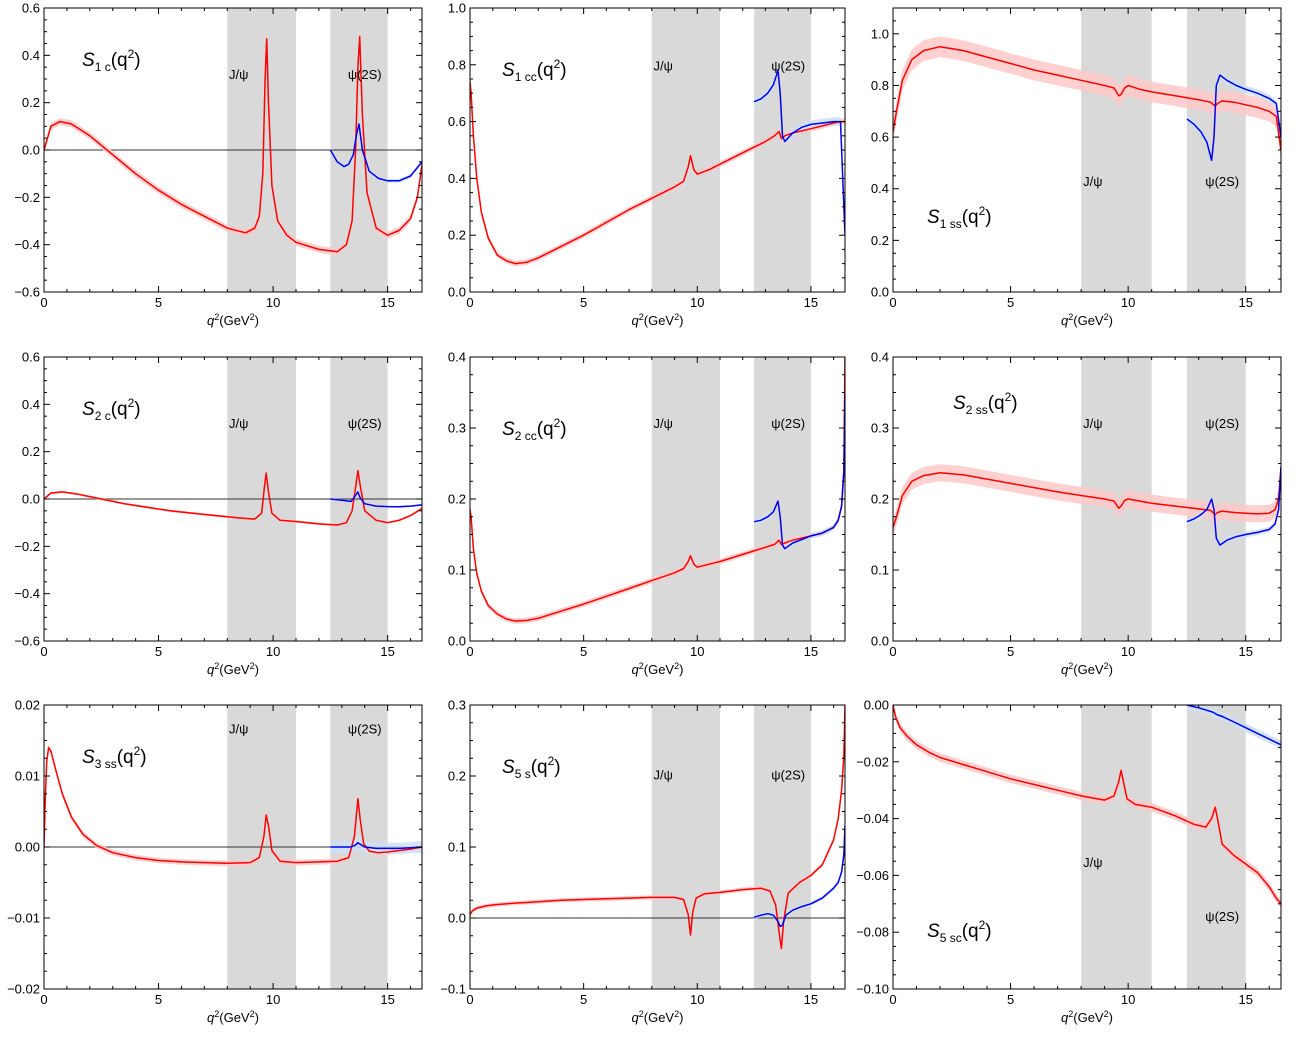 The width and height of the screenshot is (1304, 1045). What do you see at coordinates (27, 641) in the screenshot?
I see `y-tick-label: −0.6` at bounding box center [27, 641].